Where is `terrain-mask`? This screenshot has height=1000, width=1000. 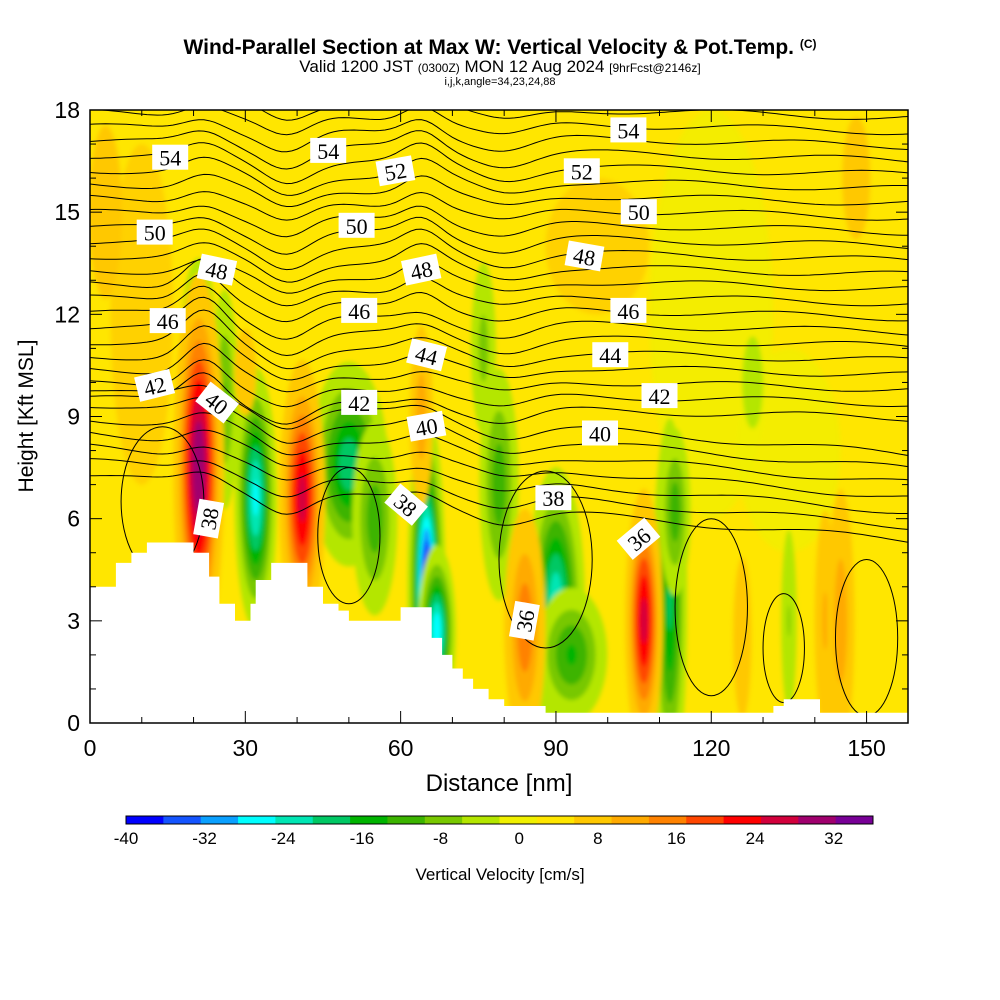 terrain-mask is located at coordinates (499, 632).